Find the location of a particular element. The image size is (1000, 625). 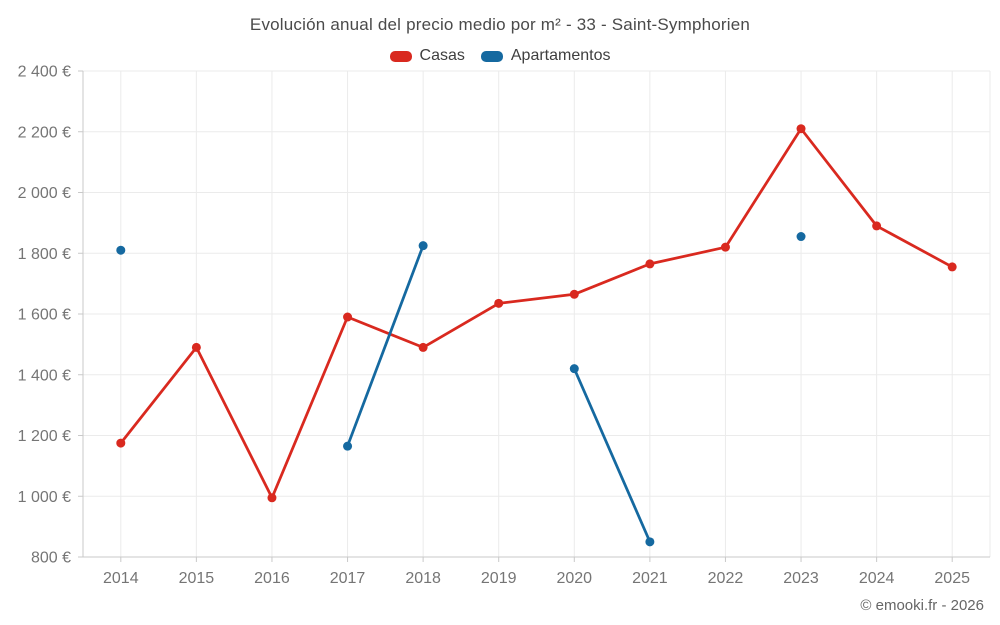

x-axis-label: 2022 is located at coordinates (726, 578).